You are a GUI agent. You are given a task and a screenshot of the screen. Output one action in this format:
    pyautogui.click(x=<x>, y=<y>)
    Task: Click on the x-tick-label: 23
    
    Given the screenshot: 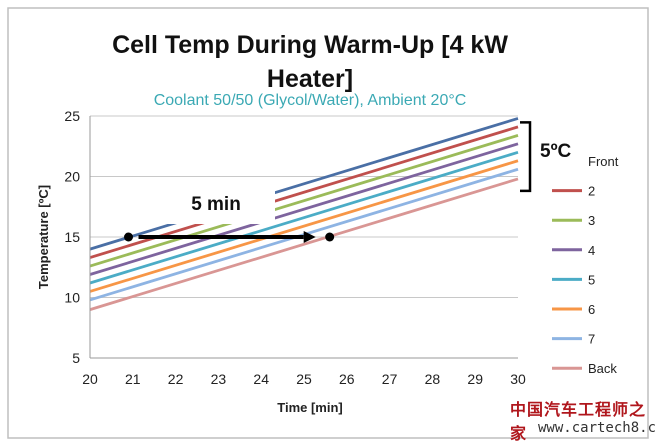 What is the action you would take?
    pyautogui.click(x=219, y=379)
    